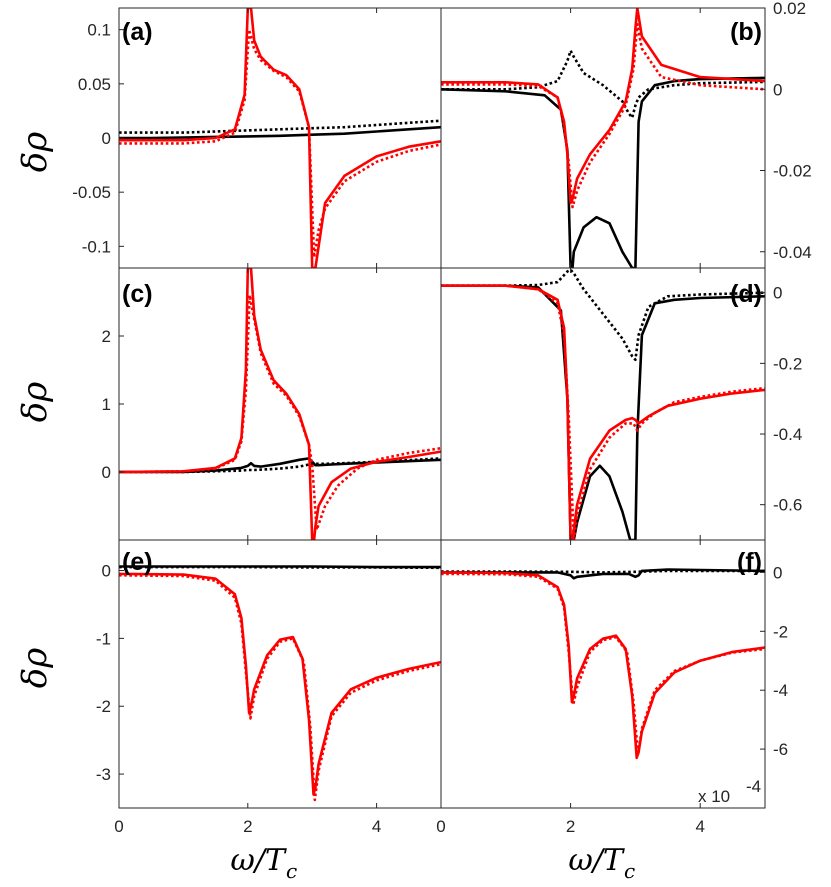 Image resolution: width=831 pixels, height=887 pixels. I want to click on panel-label: (c), so click(137, 294).